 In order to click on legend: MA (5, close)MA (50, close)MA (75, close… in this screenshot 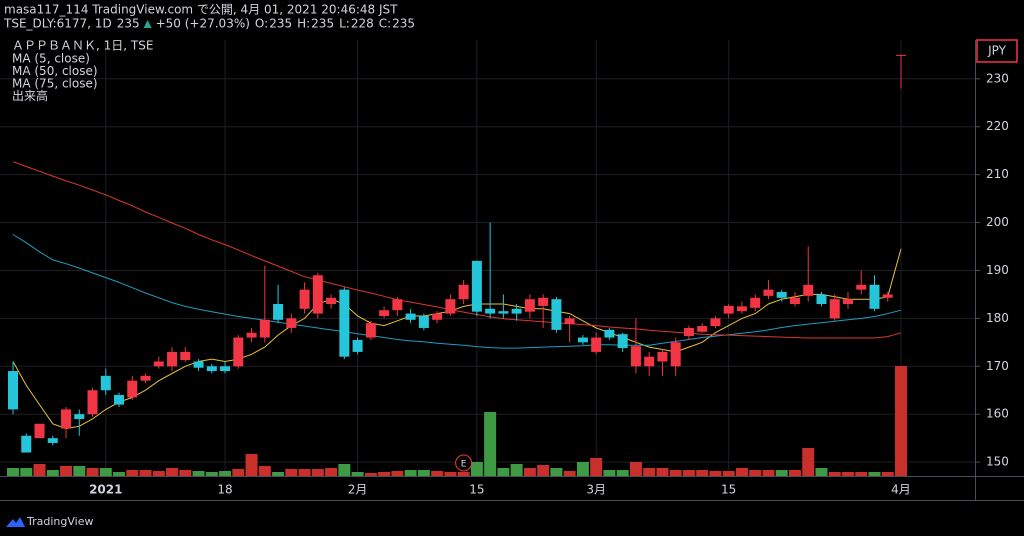, I will do `click(55, 78)`.